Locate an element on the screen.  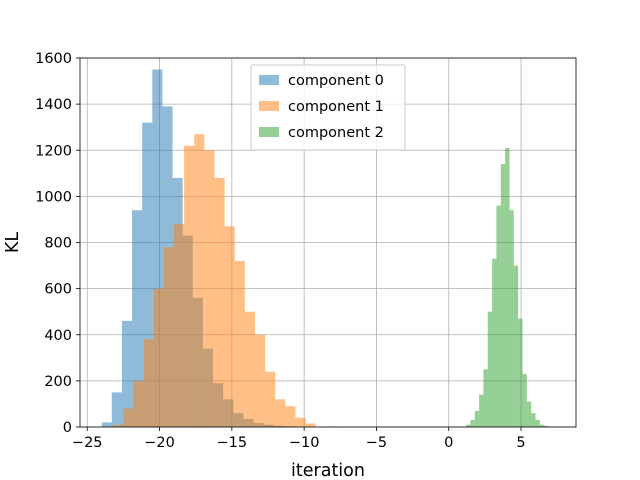
x-tick-label: −20 is located at coordinates (159, 443).